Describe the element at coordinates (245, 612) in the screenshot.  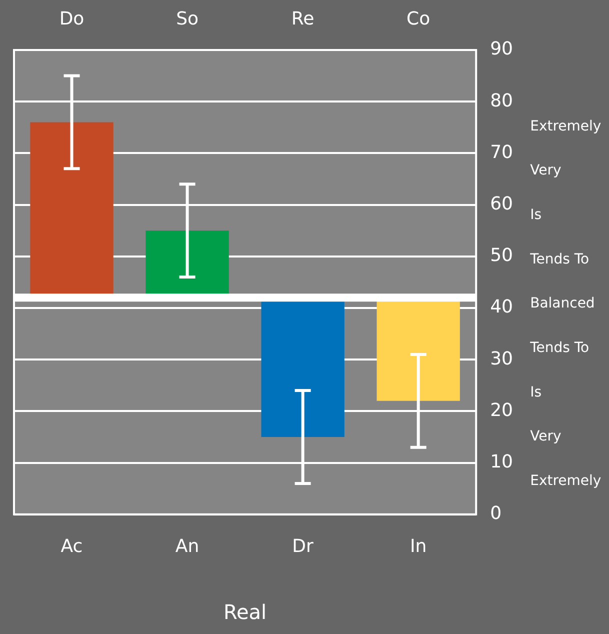
I see `x-axis-title: Real` at that location.